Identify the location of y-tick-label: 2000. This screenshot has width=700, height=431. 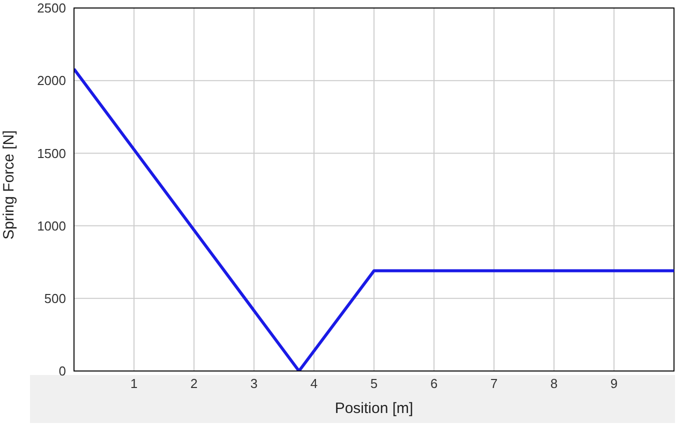
(51, 80).